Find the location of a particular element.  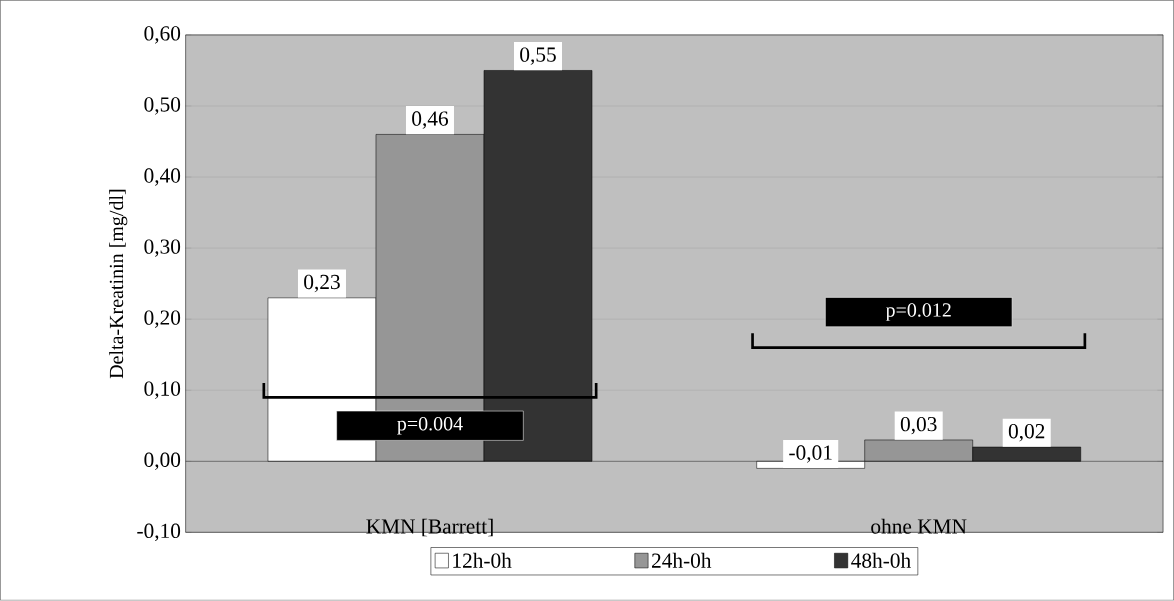

legend-label: 12h-0h is located at coordinates (482, 561).